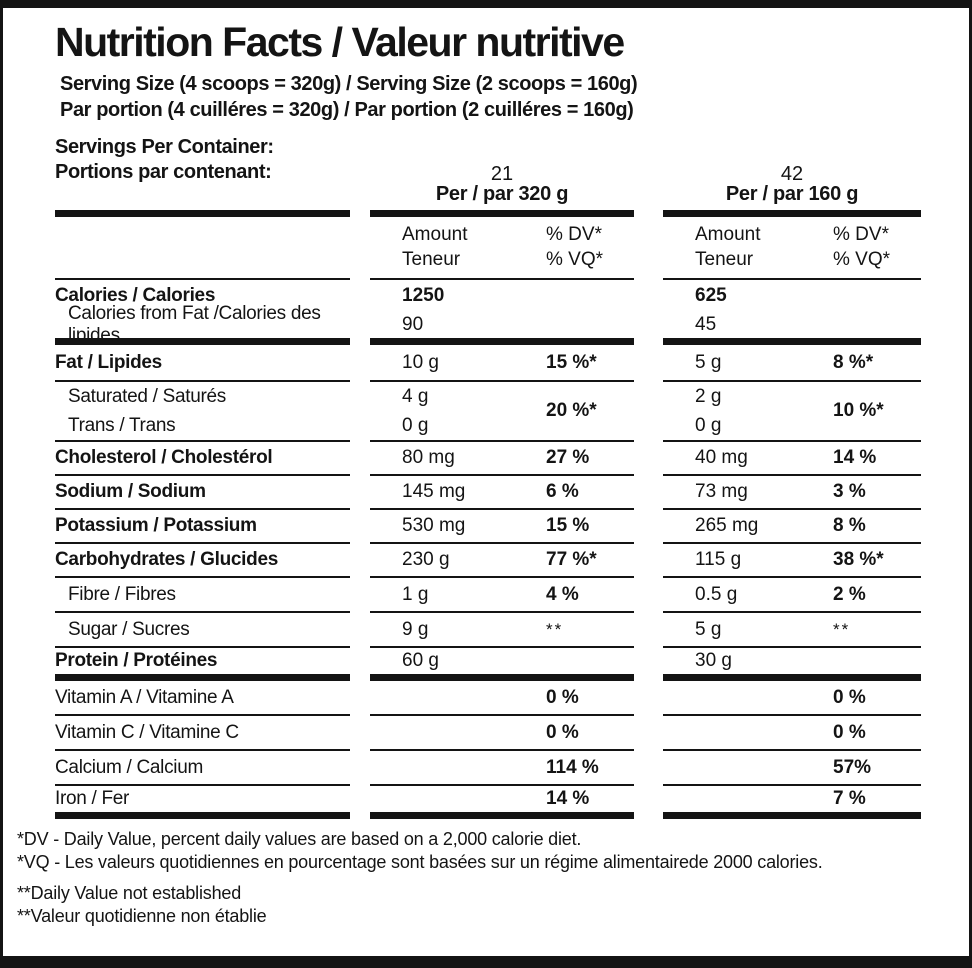 The image size is (972, 968). What do you see at coordinates (849, 594) in the screenshot?
I see `dv-value: 2 %` at bounding box center [849, 594].